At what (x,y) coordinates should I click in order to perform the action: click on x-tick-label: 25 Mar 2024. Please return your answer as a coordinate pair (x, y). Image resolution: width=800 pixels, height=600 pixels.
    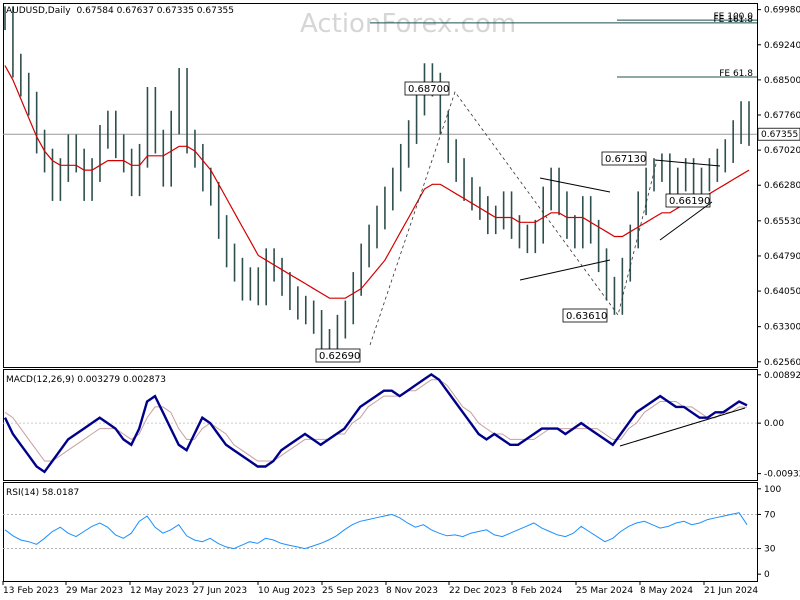
    Looking at the image, I should click on (604, 591).